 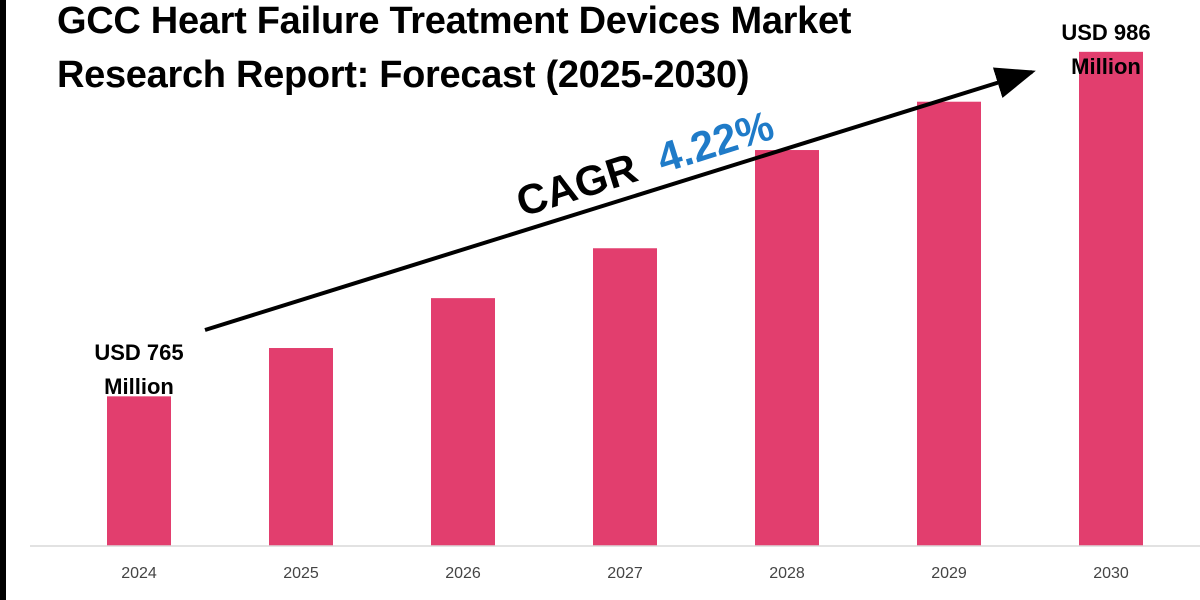 I want to click on x-tick-label: 2027, so click(x=625, y=573).